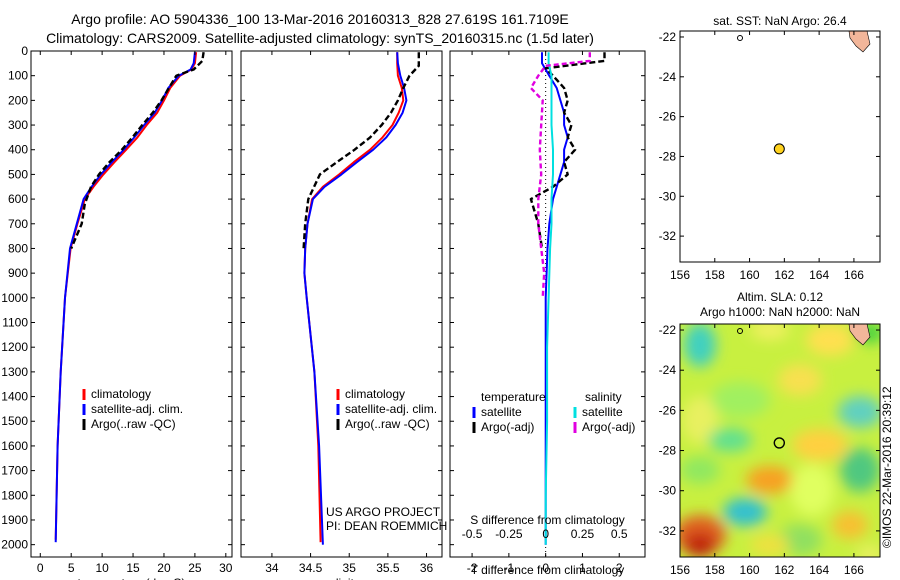  What do you see at coordinates (545, 534) in the screenshot?
I see `sdiff-tick-label: 0` at bounding box center [545, 534].